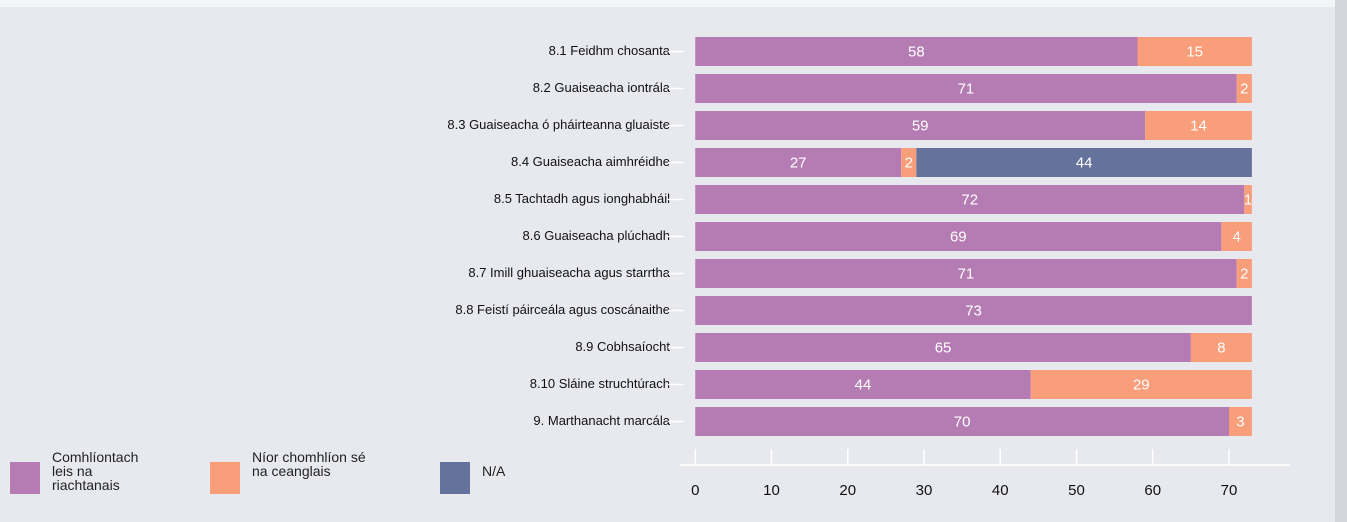 This screenshot has width=1347, height=522. I want to click on value-label: 69, so click(958, 236).